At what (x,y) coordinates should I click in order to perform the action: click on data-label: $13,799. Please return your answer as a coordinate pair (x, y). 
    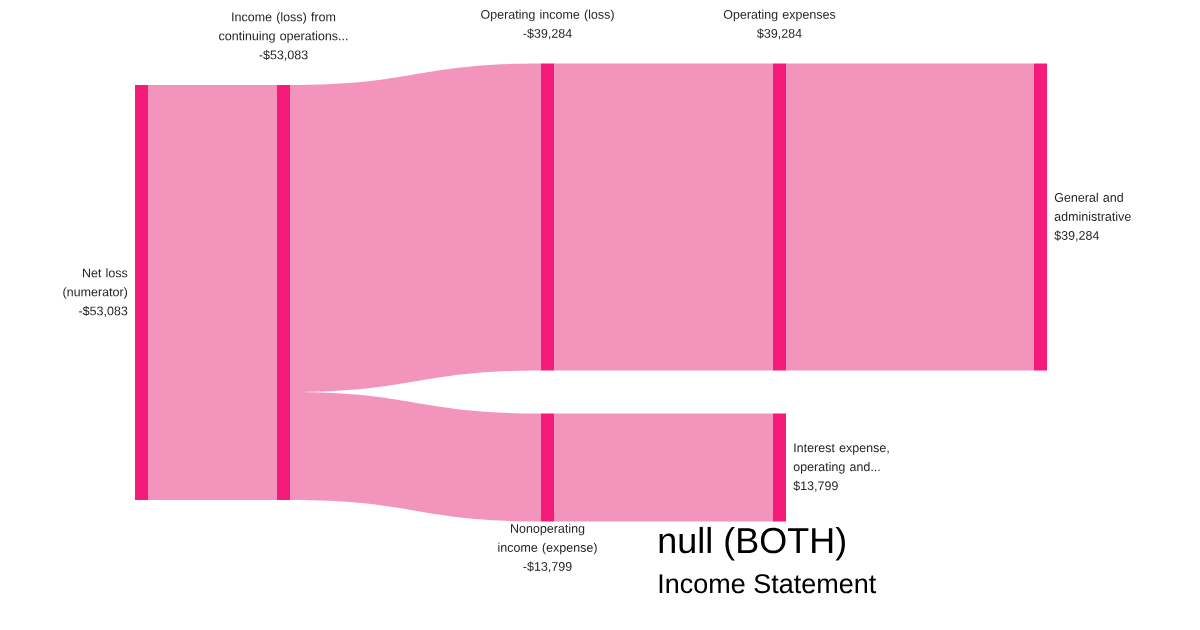
    Looking at the image, I should click on (815, 486).